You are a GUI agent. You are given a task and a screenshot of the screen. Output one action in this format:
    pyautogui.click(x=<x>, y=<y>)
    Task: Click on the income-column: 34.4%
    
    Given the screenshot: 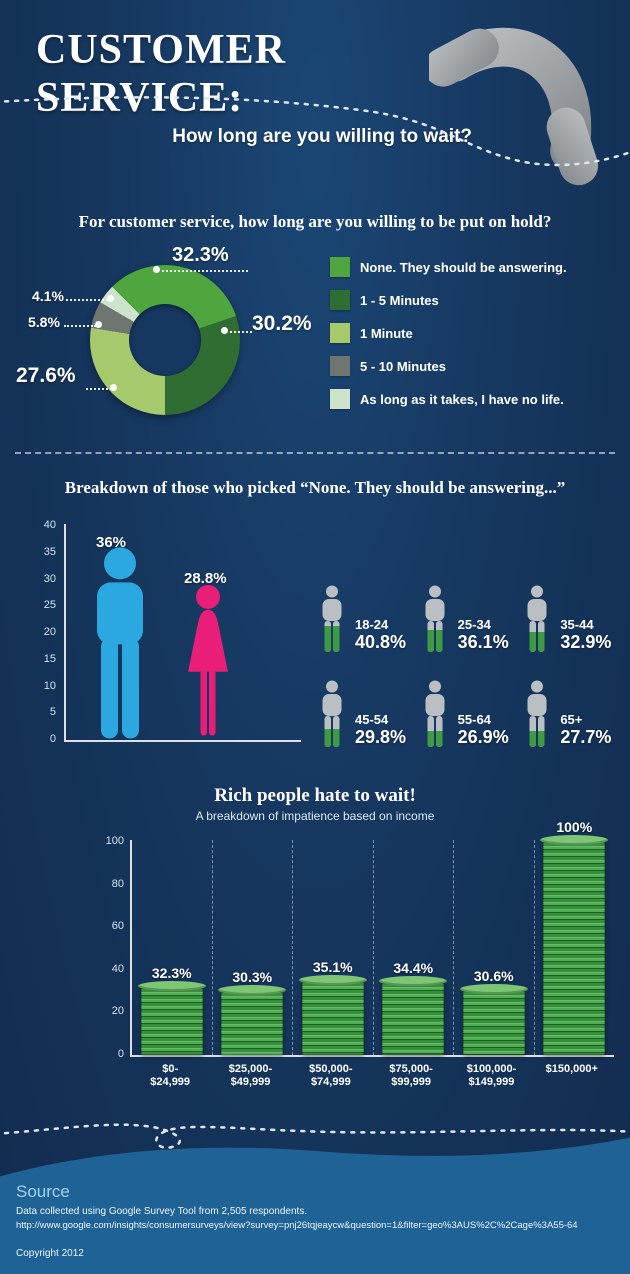 What is the action you would take?
    pyautogui.click(x=413, y=947)
    